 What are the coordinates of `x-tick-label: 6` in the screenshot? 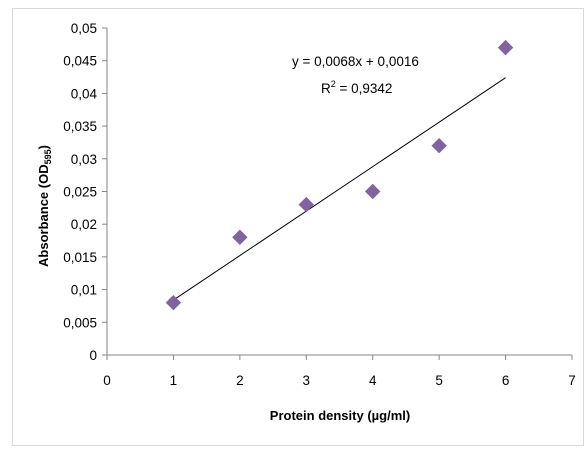 It's located at (506, 380).